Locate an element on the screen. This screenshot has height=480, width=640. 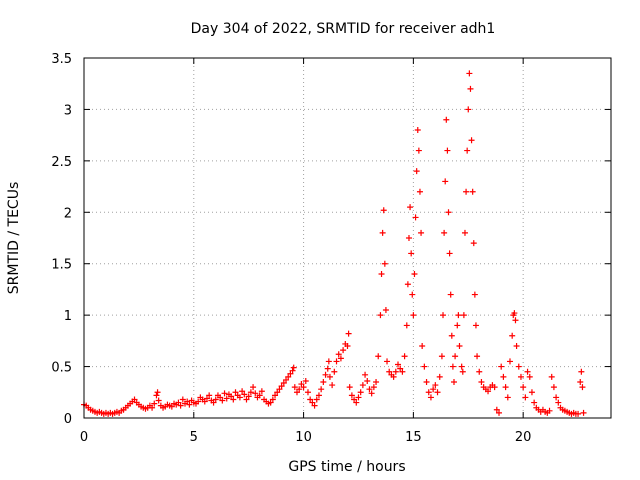
y-tick-label: 0 is located at coordinates (68, 419).